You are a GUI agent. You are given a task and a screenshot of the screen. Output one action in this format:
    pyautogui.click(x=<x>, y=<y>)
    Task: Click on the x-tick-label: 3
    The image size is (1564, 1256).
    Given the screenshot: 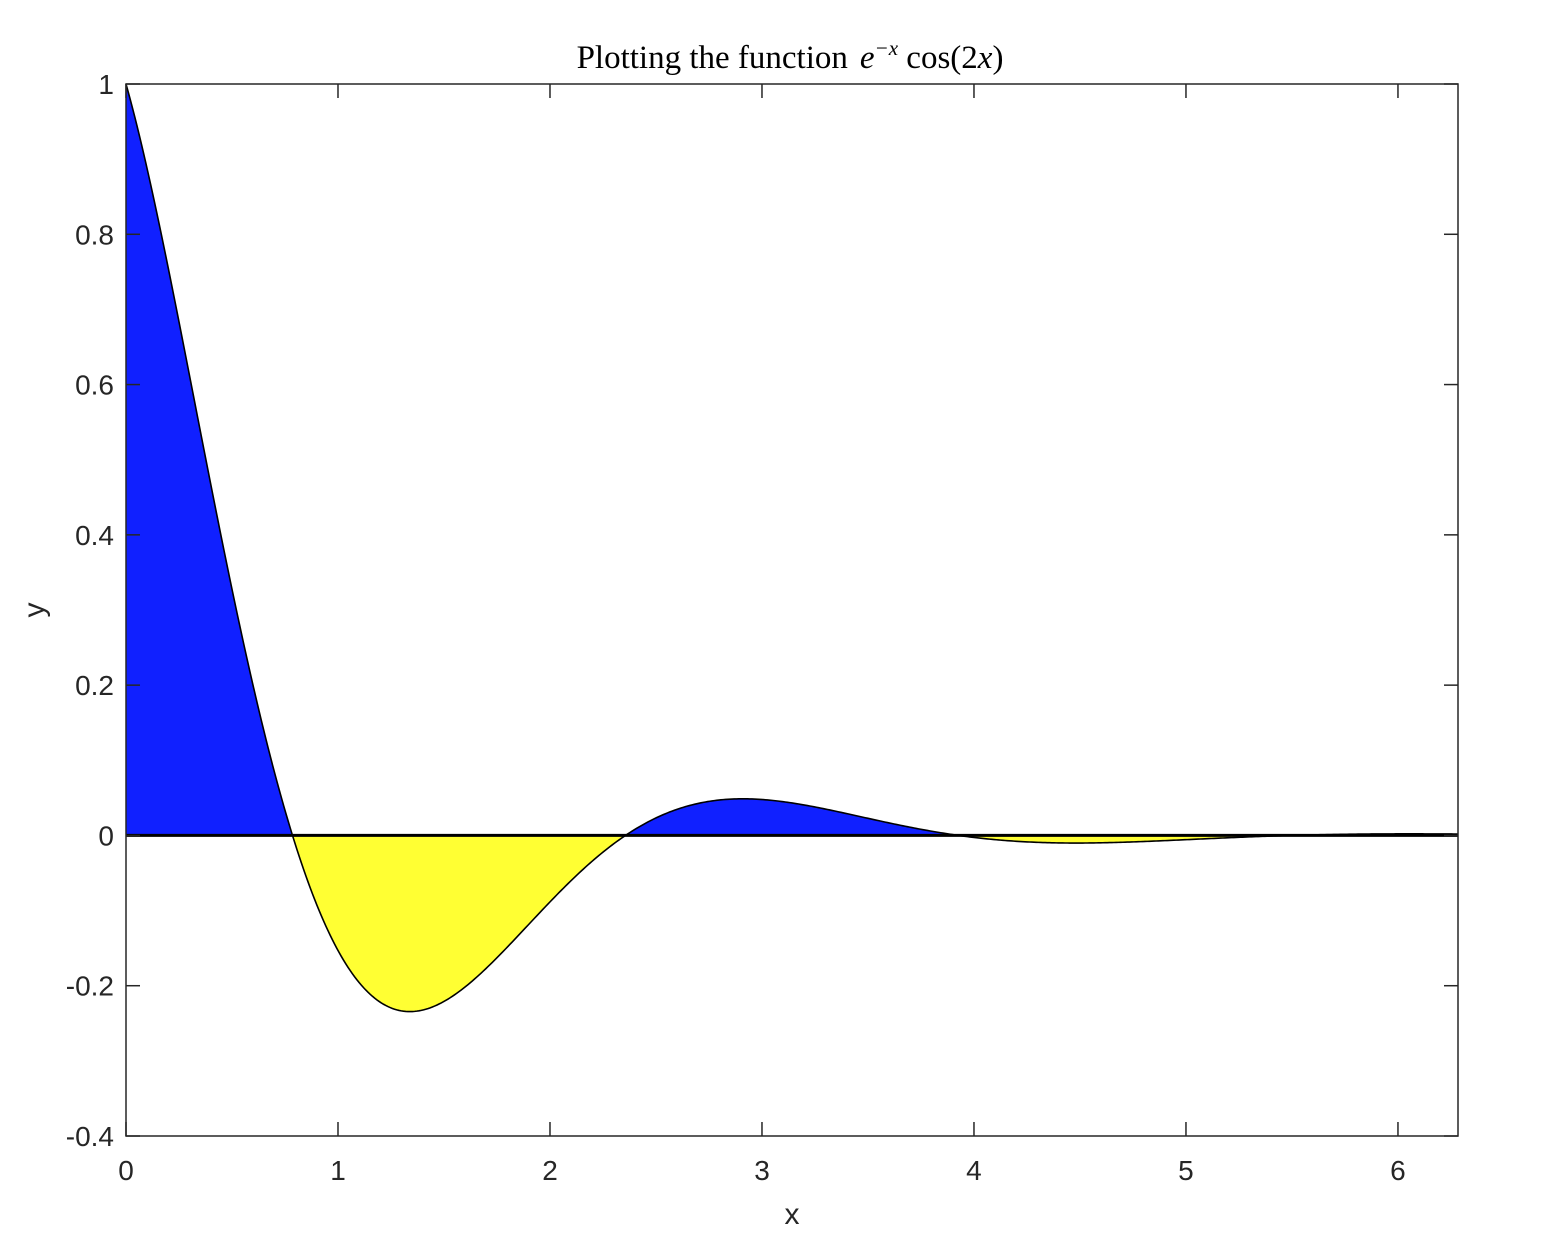 What is the action you would take?
    pyautogui.click(x=762, y=1170)
    